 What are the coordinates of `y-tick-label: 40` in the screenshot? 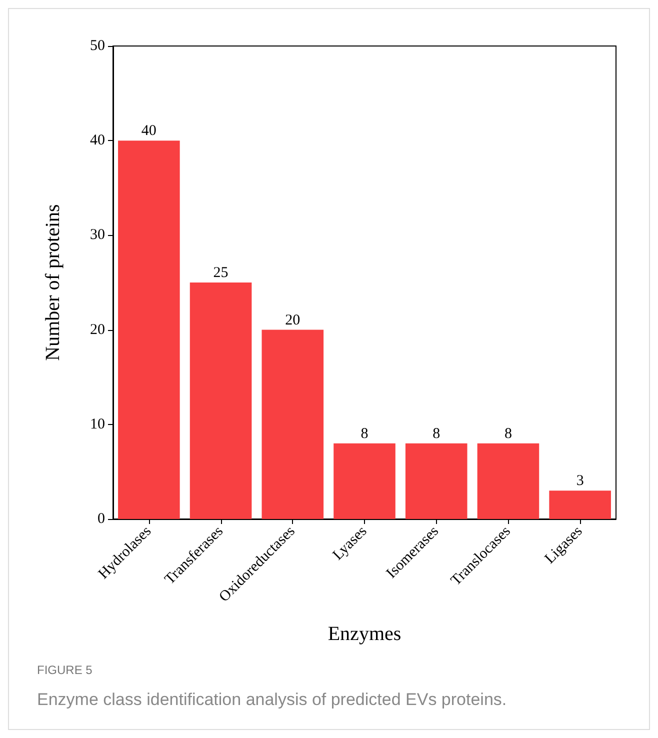 It's located at (97, 140).